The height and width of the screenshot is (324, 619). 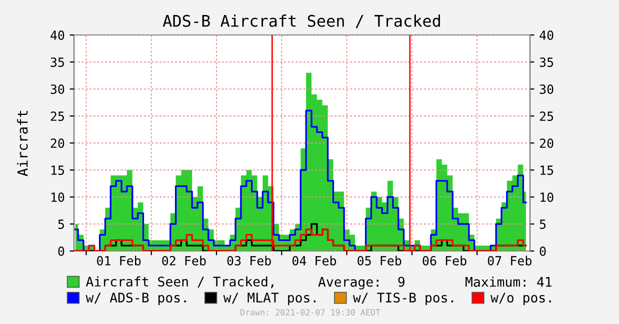 What do you see at coordinates (547, 143) in the screenshot?
I see `y2-tick-label: 20` at bounding box center [547, 143].